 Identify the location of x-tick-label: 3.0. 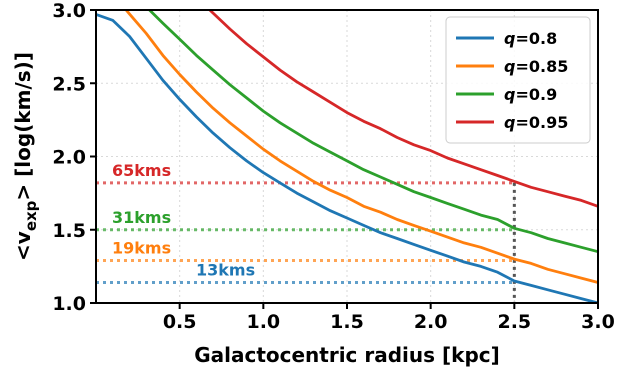
(598, 322).